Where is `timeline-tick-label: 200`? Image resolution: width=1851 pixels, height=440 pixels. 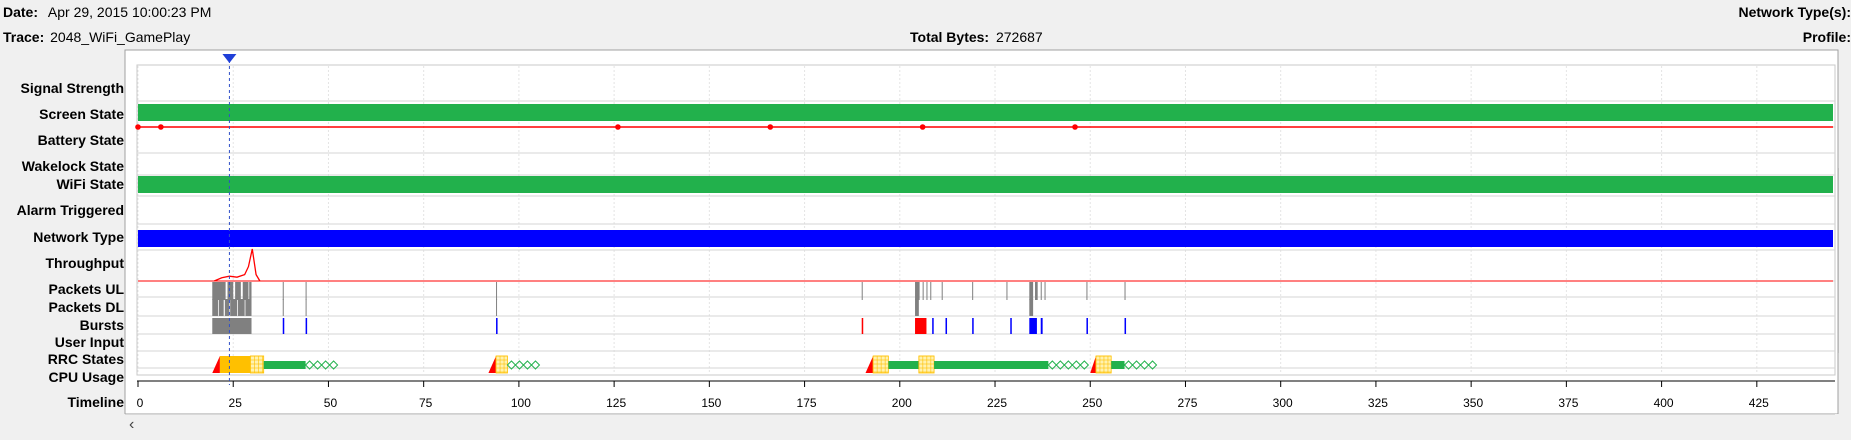 timeline-tick-label: 200 is located at coordinates (902, 403).